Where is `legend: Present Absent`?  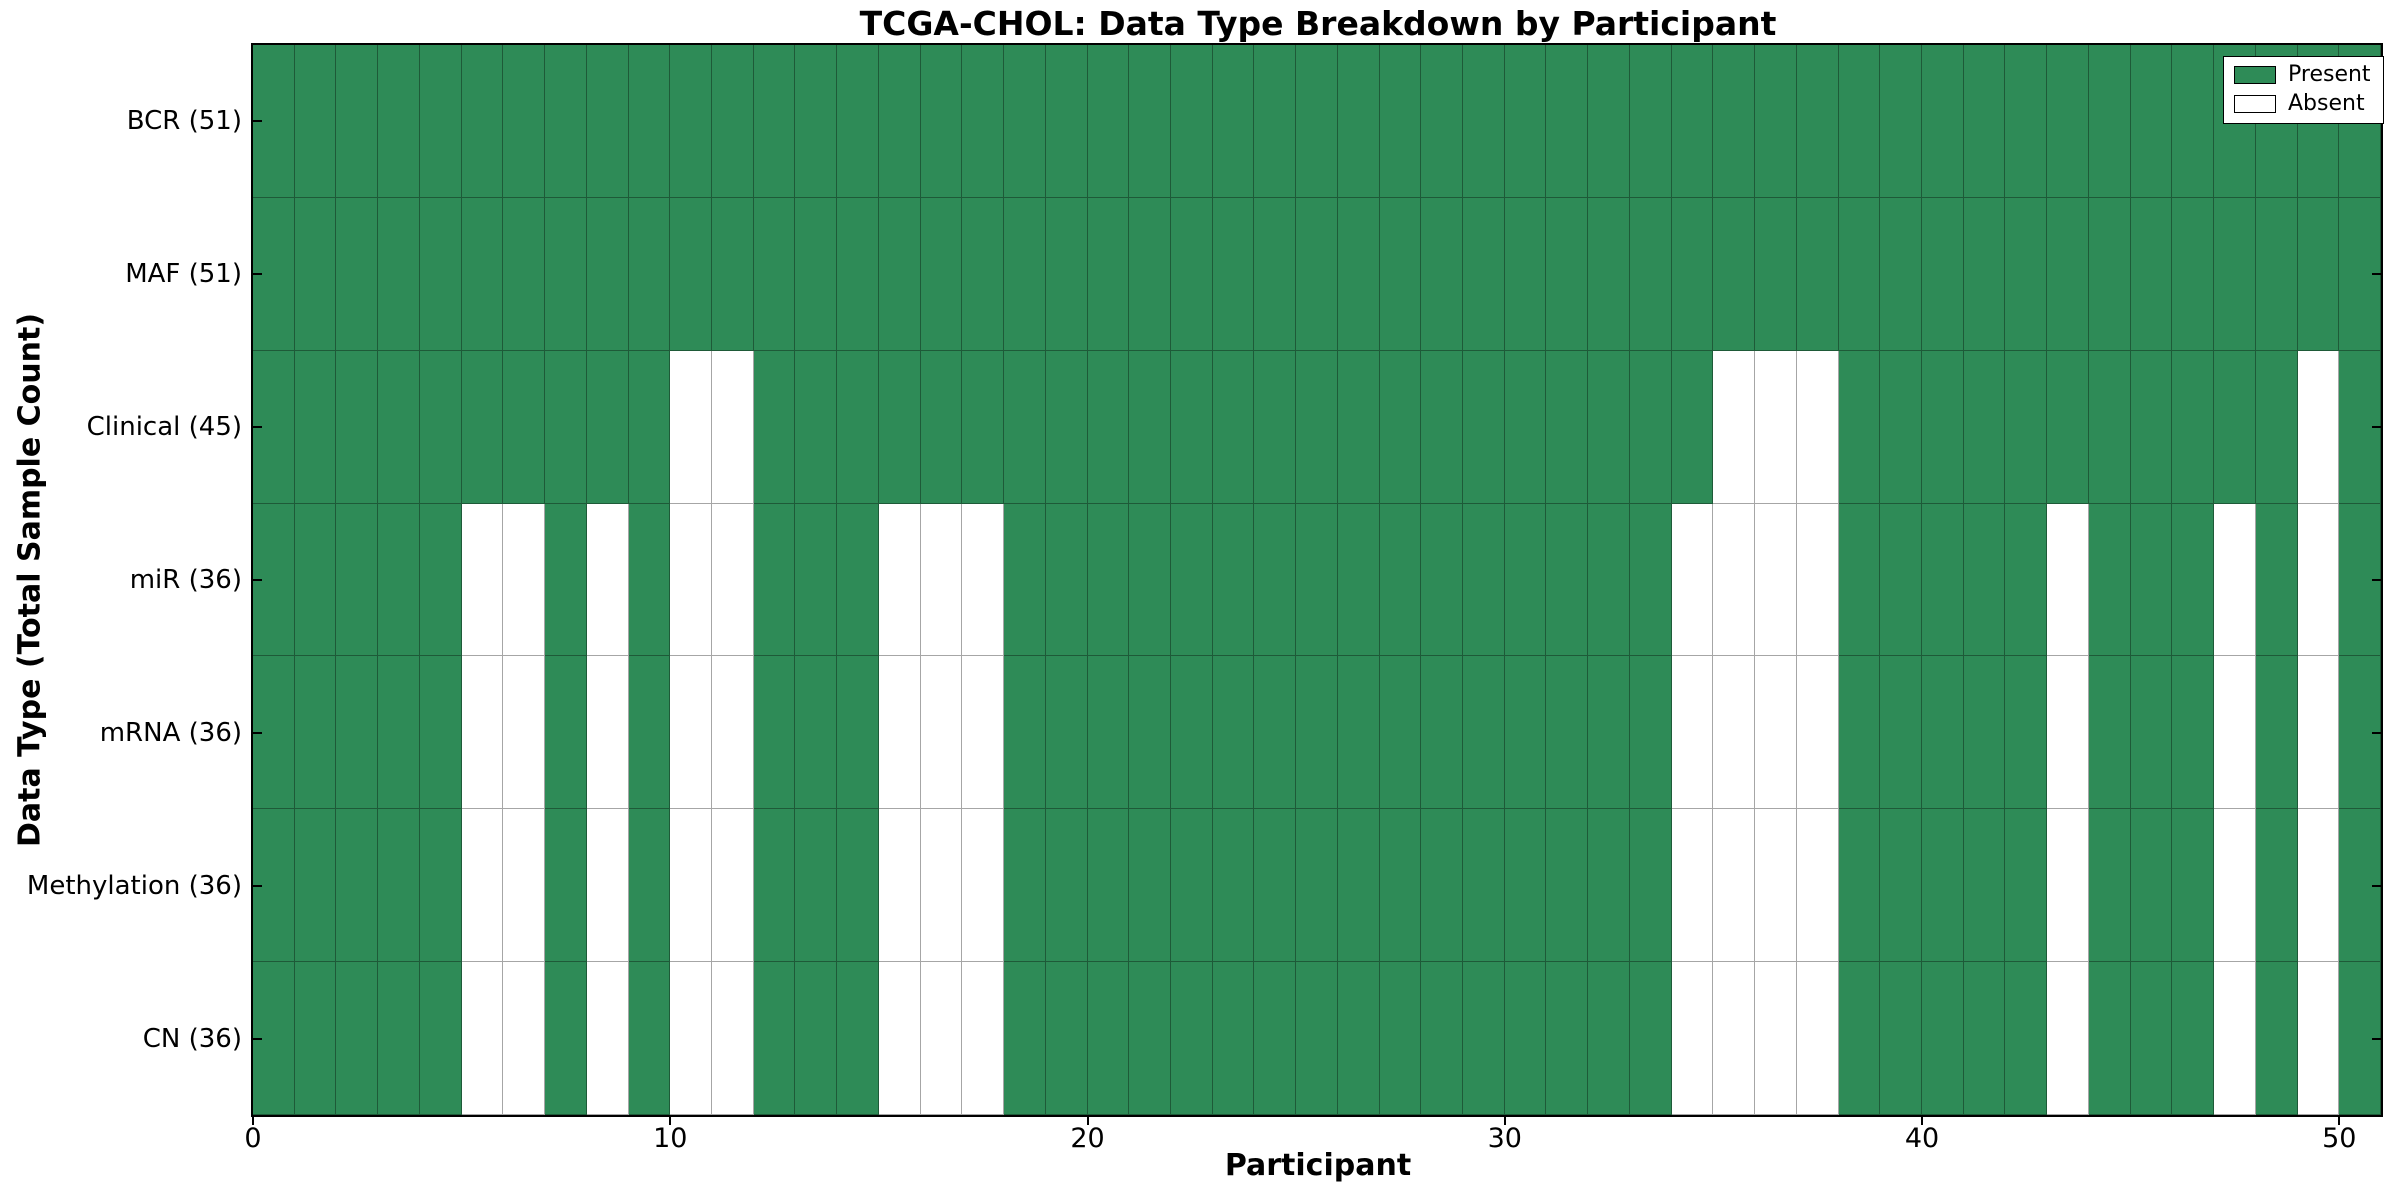 legend: Present Absent is located at coordinates (2303, 90).